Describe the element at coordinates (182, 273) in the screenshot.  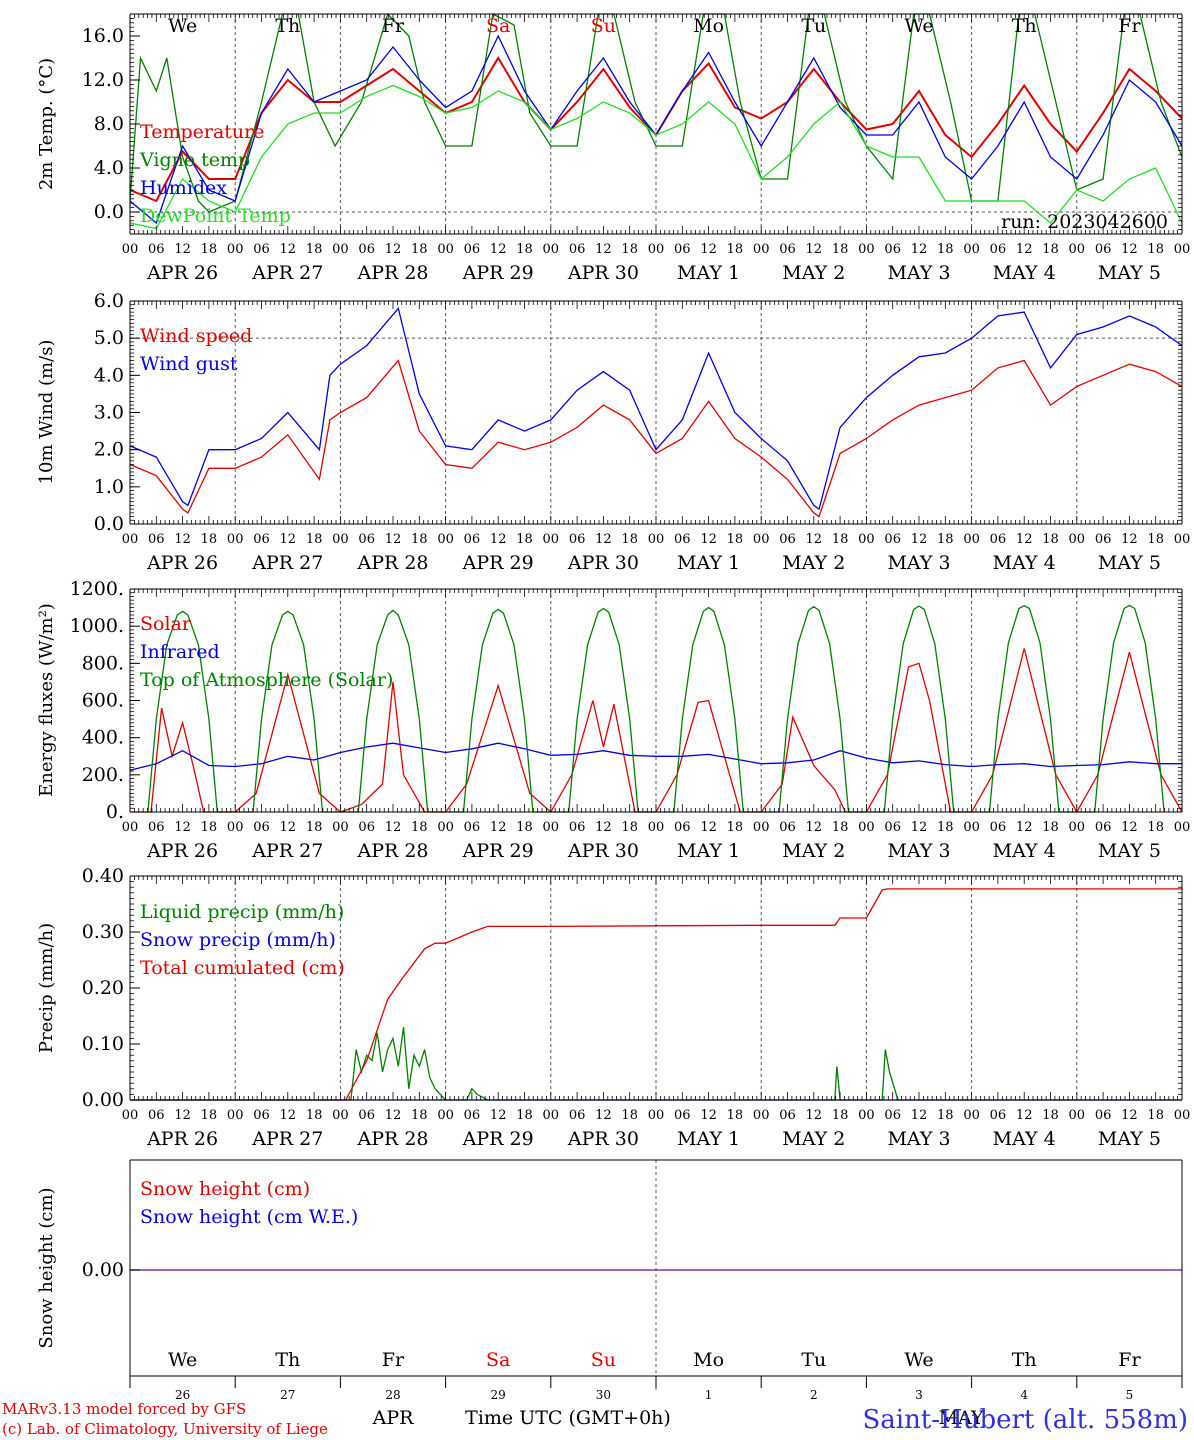
I see `panel-1-date-label: APR 26` at that location.